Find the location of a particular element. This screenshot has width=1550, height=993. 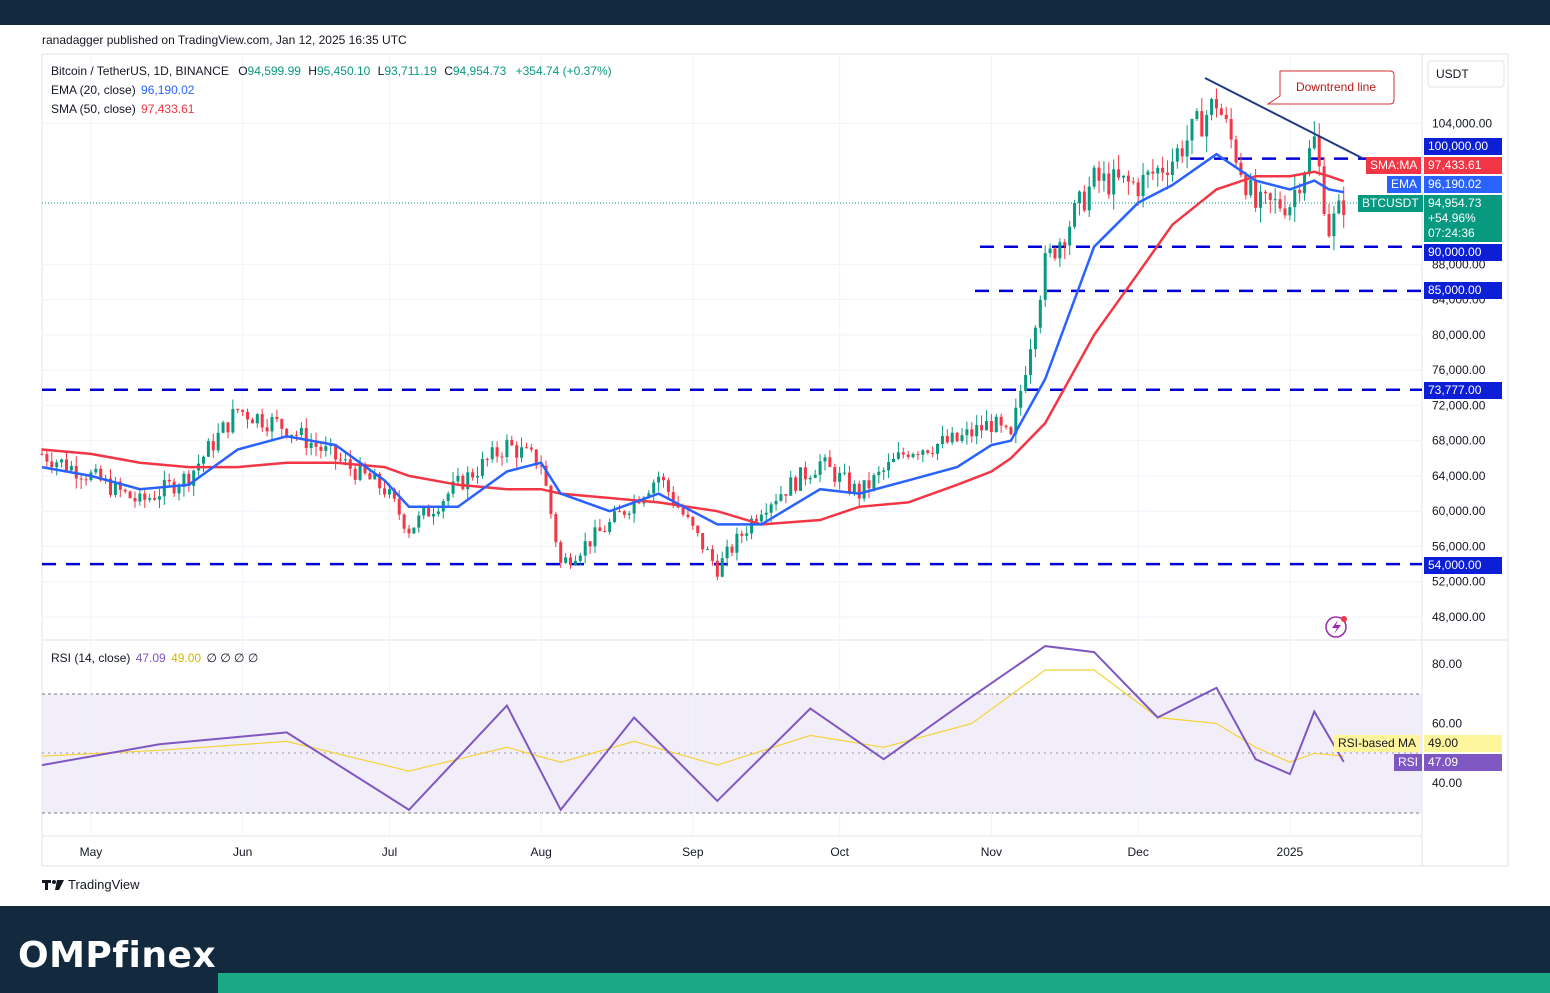

time-axis-ticks: May Jun Jul Aug Sep Oct Nov Dec 2025 is located at coordinates (692, 852).